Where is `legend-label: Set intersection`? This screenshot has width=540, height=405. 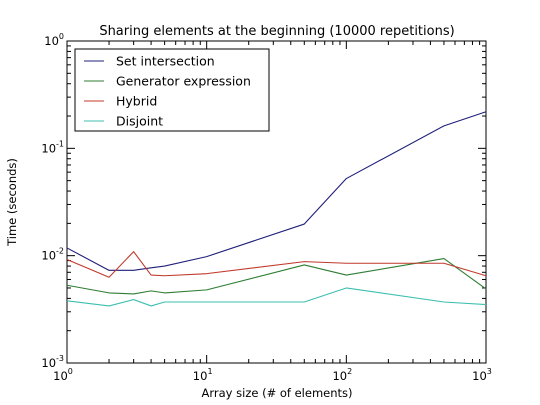
legend-label: Set intersection is located at coordinates (165, 61).